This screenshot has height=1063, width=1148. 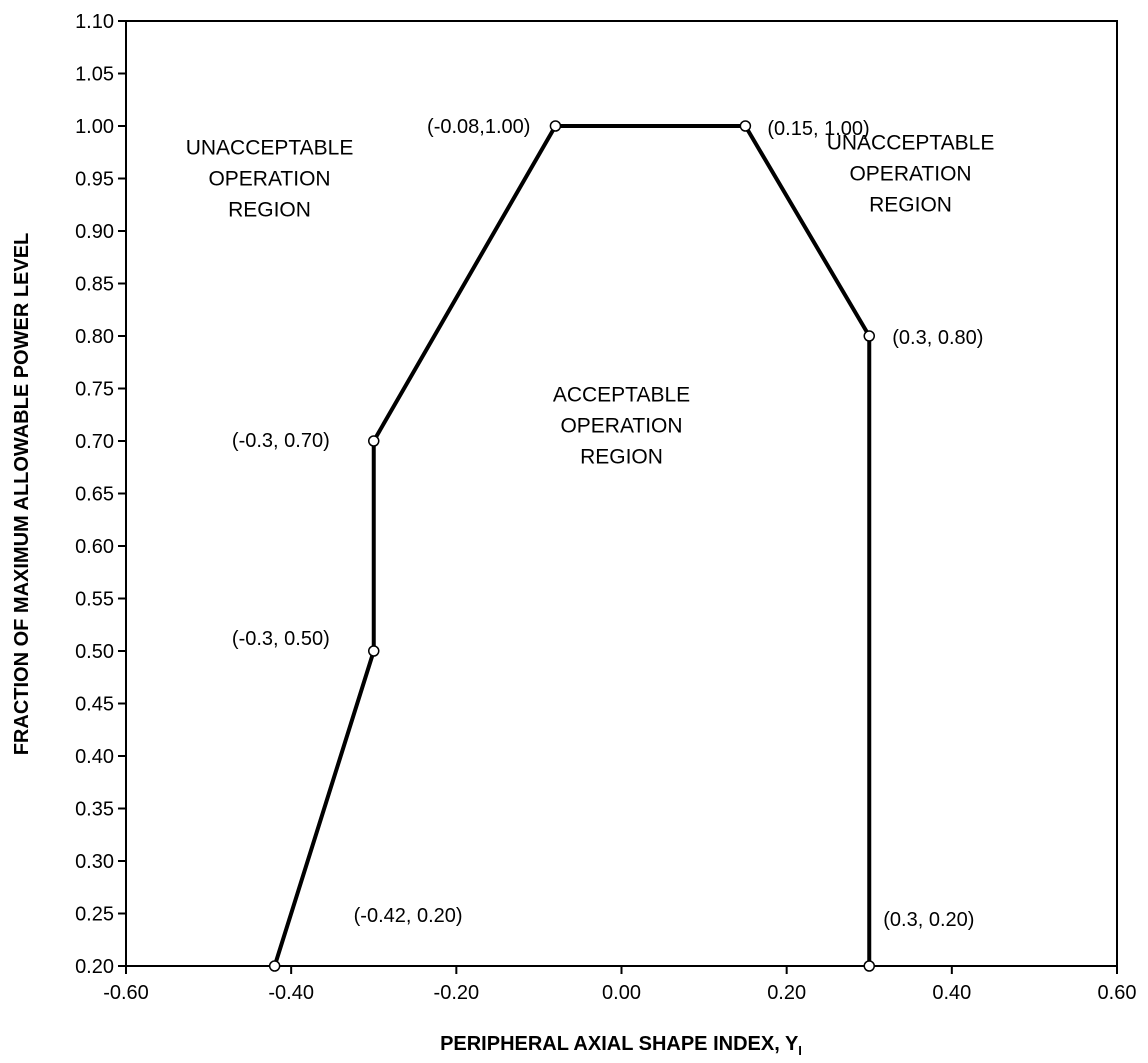 I want to click on y-tick-label: 0.80, so click(x=94, y=337).